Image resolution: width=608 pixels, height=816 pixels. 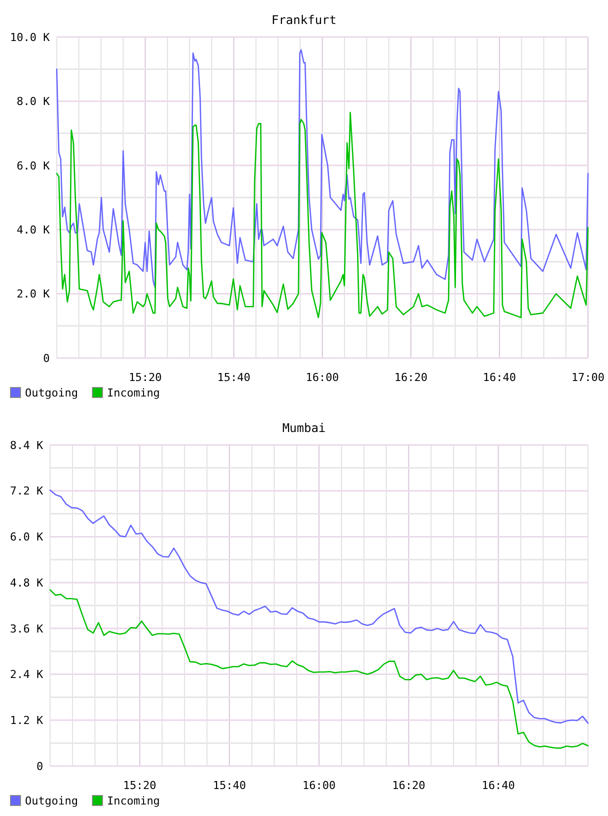 I want to click on y-tick-label: 8.0 K, so click(x=33, y=101).